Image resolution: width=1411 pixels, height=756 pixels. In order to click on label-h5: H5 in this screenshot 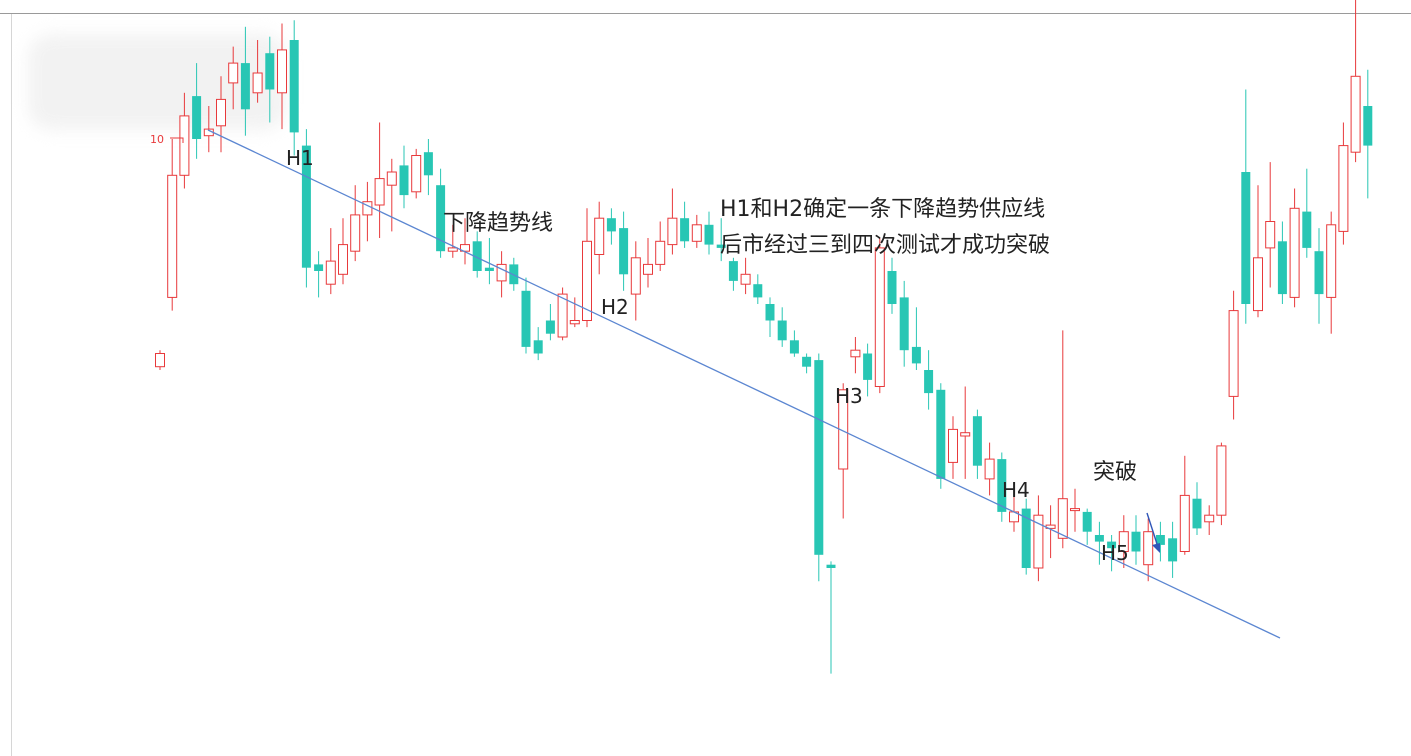, I will do `click(1115, 553)`.